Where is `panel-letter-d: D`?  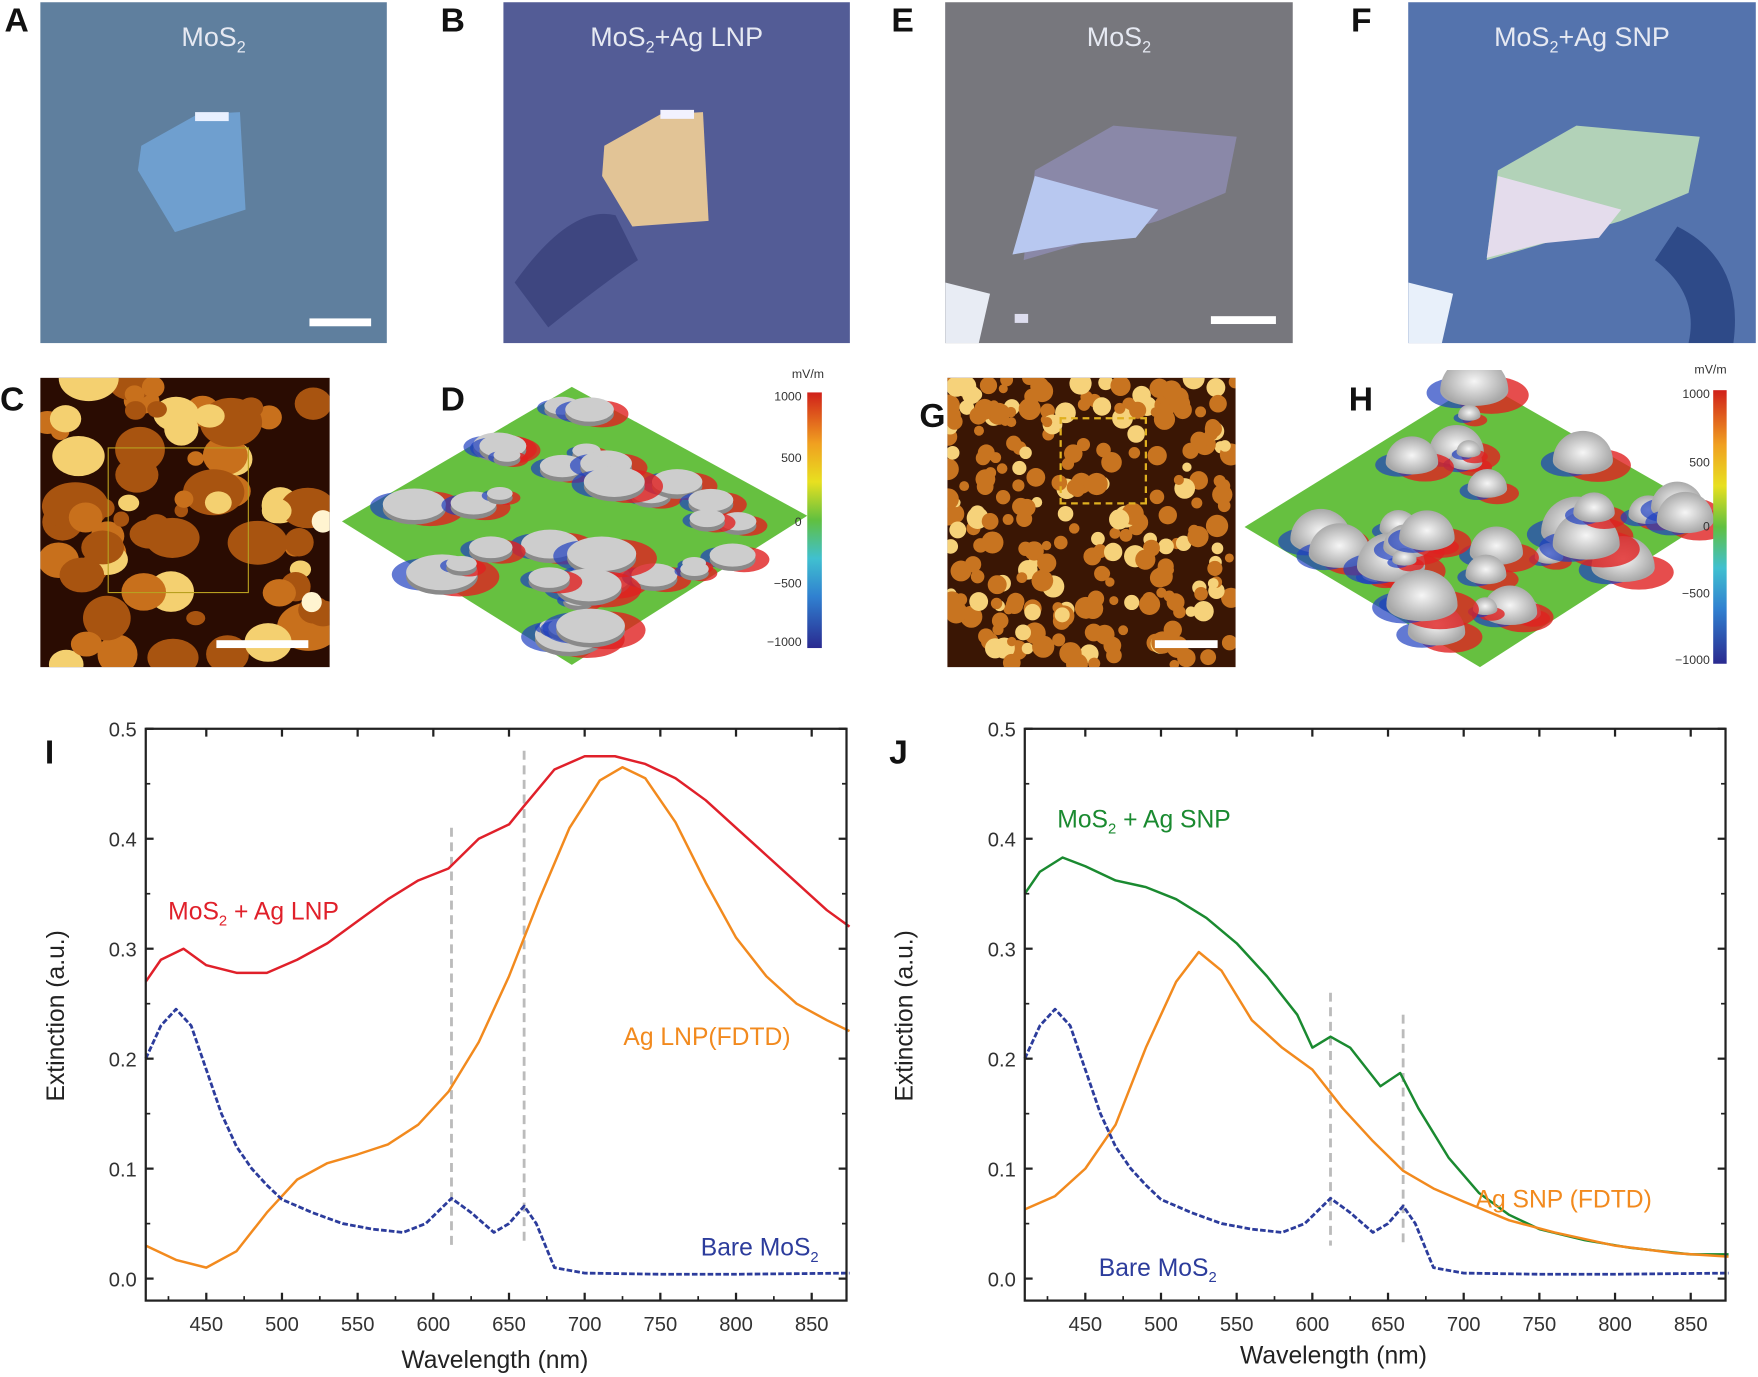
panel-letter-d: D is located at coordinates (452, 400).